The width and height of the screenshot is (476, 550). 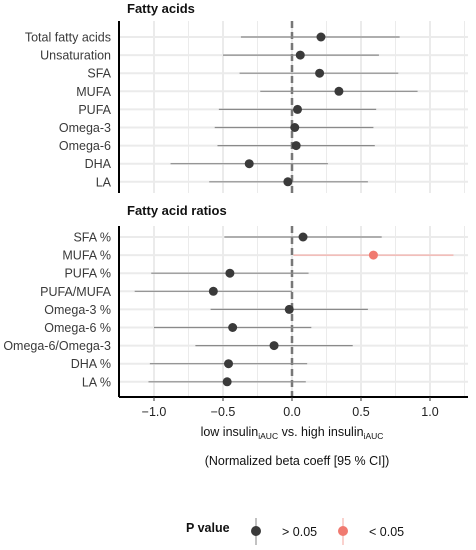 What do you see at coordinates (98, 164) in the screenshot?
I see `row-label: DHA` at bounding box center [98, 164].